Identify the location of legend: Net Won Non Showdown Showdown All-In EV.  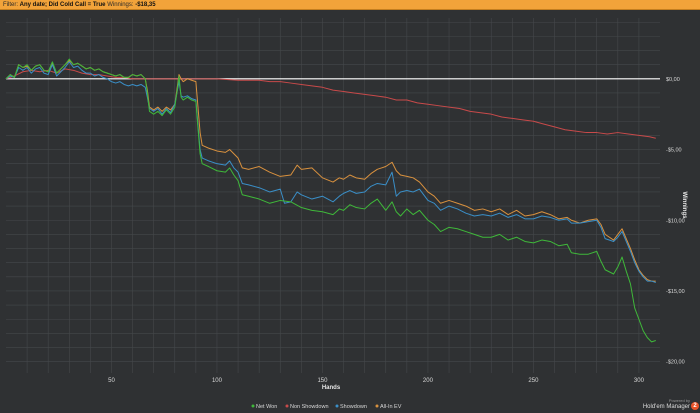
(326, 407).